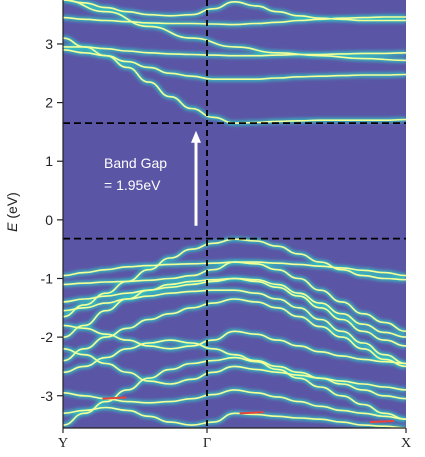 The height and width of the screenshot is (457, 425). I want to click on x-tick-label: X, so click(406, 443).